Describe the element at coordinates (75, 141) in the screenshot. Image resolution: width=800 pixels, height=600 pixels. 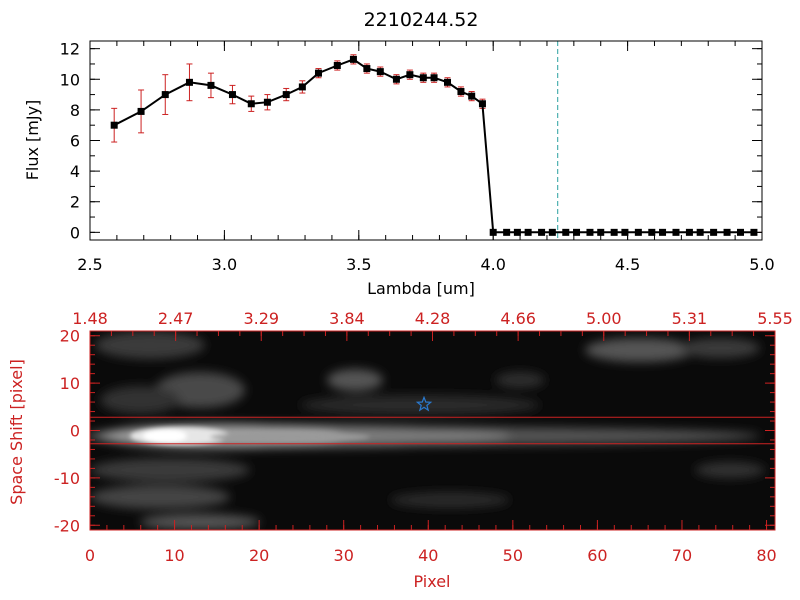
I see `y-tick-label: 6` at that location.